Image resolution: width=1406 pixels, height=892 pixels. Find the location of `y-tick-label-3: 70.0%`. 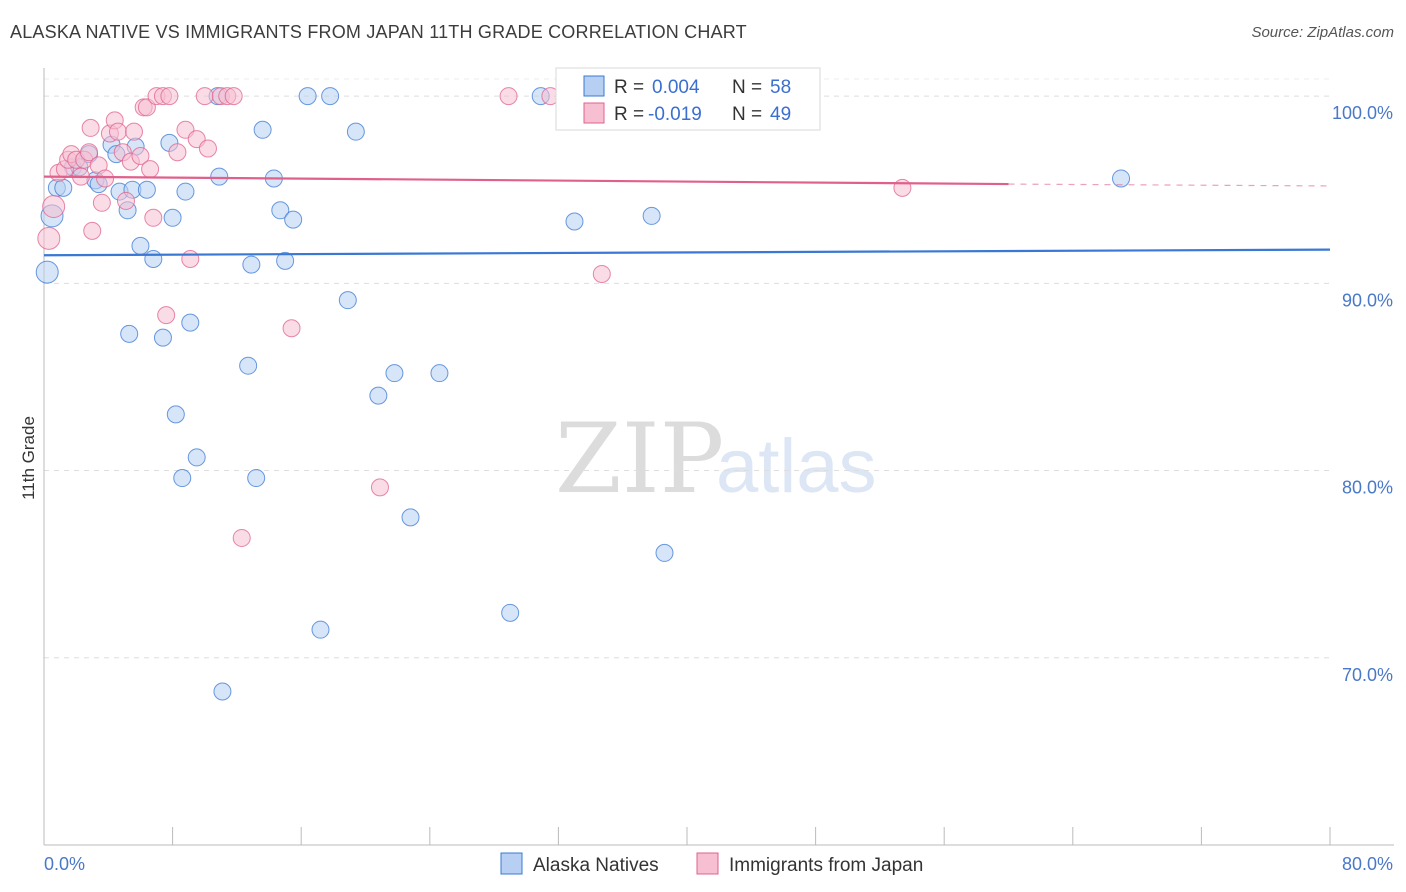

y-tick-label-3: 70.0% is located at coordinates (1367, 675).